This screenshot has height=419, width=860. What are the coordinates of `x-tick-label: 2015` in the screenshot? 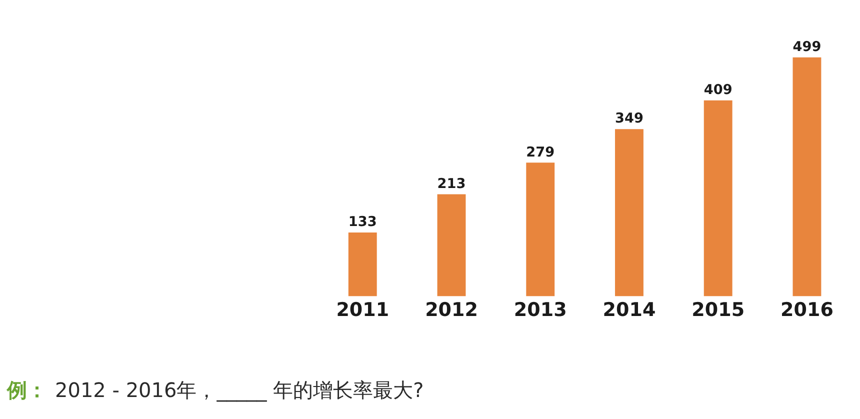 It's located at (718, 310).